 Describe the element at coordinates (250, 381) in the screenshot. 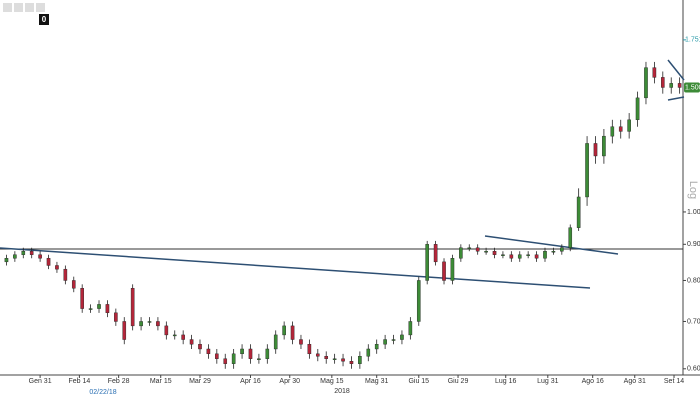

I see `x-tick-label: Apr 16` at that location.